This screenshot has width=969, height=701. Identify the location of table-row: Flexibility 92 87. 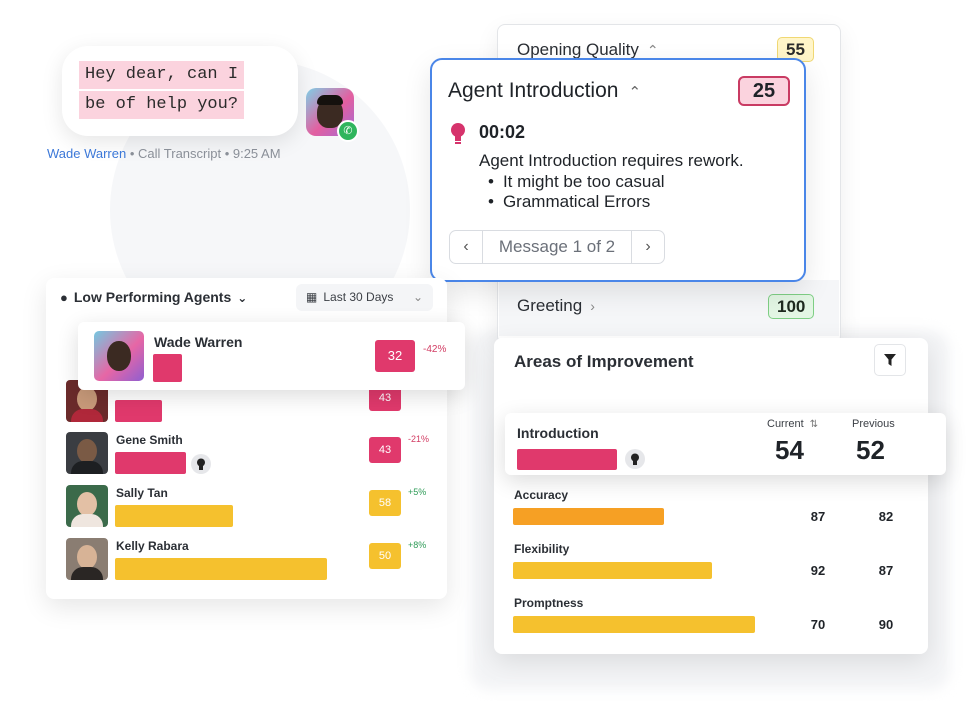
(711, 567).